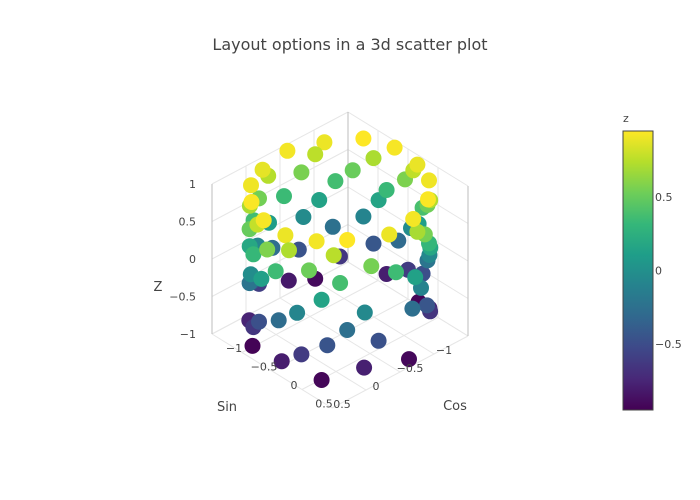 The height and width of the screenshot is (500, 700). Describe the element at coordinates (182, 297) in the screenshot. I see `z-tick-label: −0.5` at that location.